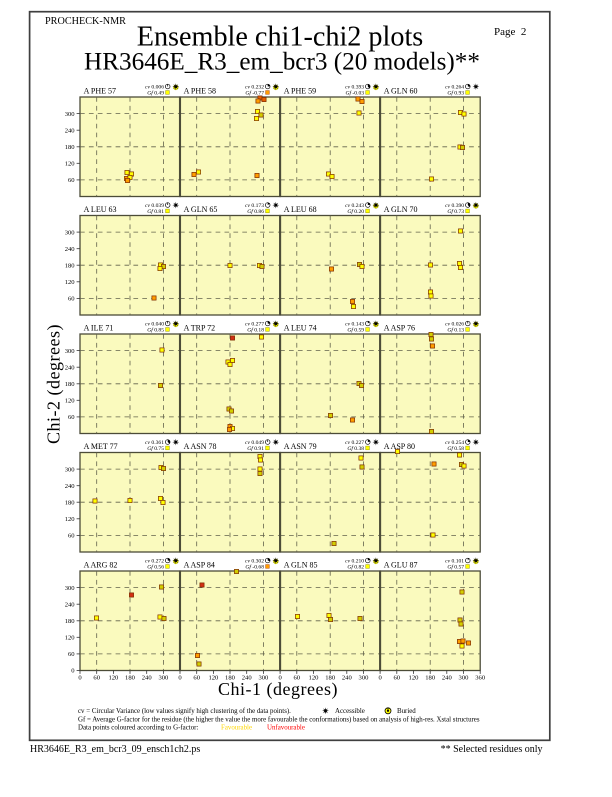 This screenshot has width=612, height=797. Describe the element at coordinates (154, 325) in the screenshot. I see `svg-text: cv 0.040` at that location.